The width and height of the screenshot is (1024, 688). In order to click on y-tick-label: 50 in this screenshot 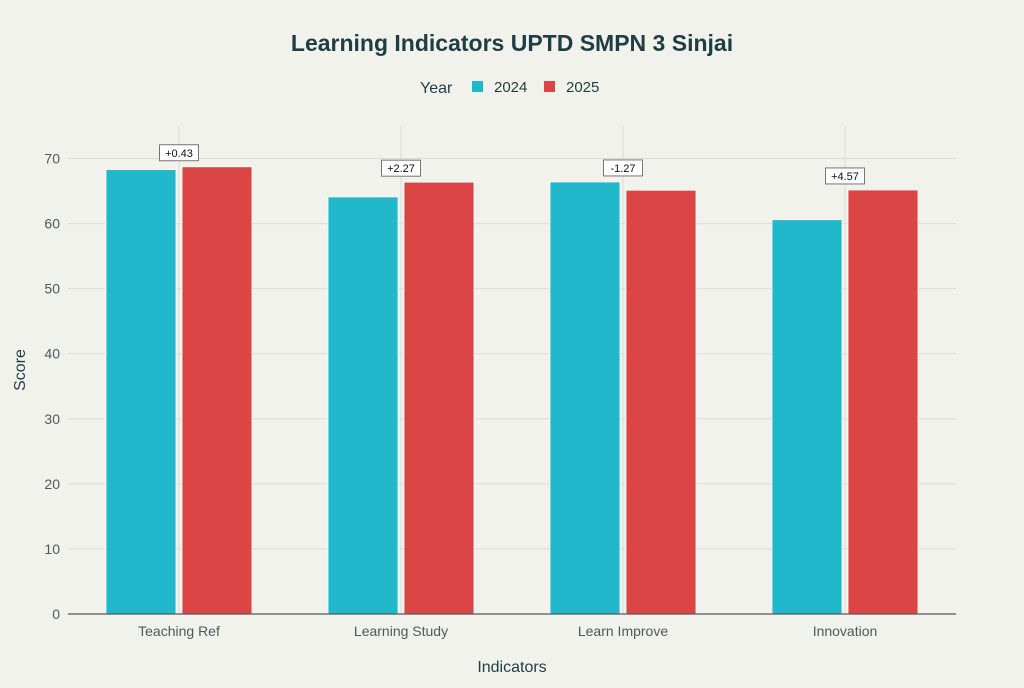, I will do `click(52, 289)`.